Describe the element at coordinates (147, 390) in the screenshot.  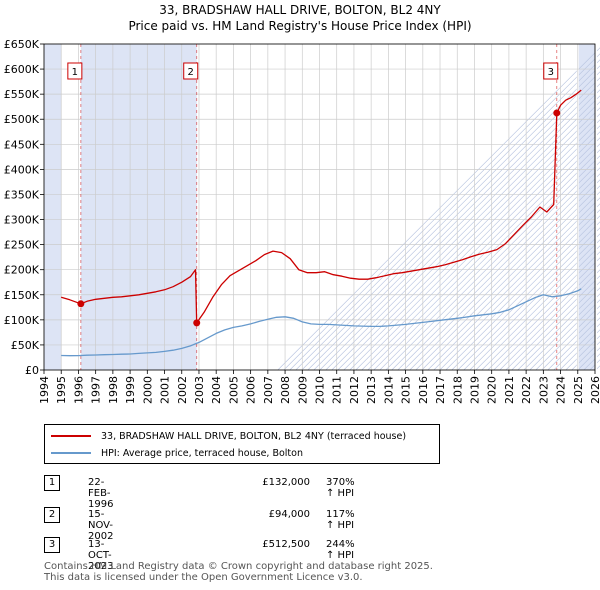
I see `x-tick-label: 2000` at that location.